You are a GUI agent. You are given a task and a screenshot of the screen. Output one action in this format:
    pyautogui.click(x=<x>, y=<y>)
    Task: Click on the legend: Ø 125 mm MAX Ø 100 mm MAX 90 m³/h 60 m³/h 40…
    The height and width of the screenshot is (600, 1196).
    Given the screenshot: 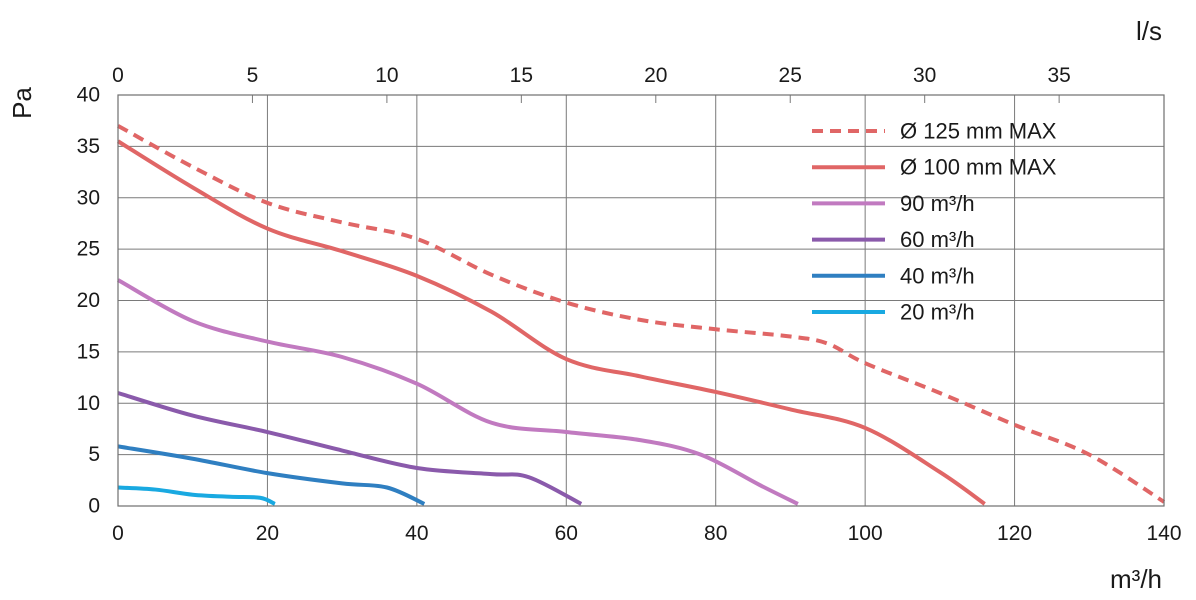 What is the action you would take?
    pyautogui.click(x=934, y=222)
    